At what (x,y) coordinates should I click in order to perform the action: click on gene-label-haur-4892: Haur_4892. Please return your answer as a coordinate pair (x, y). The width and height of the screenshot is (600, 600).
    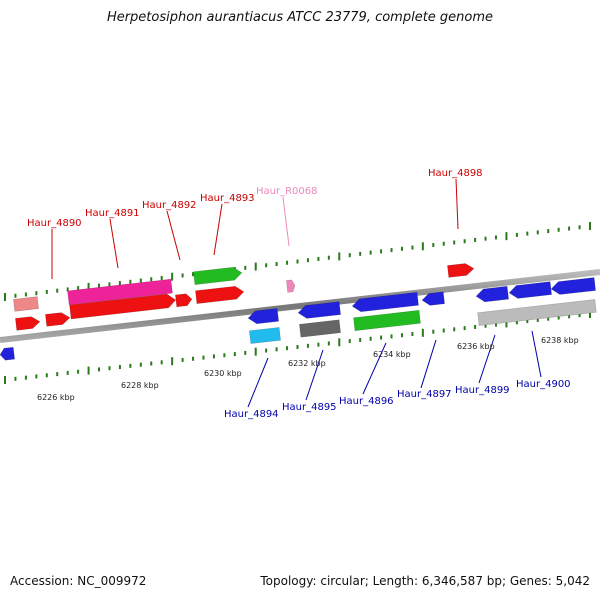
    Looking at the image, I should click on (169, 205).